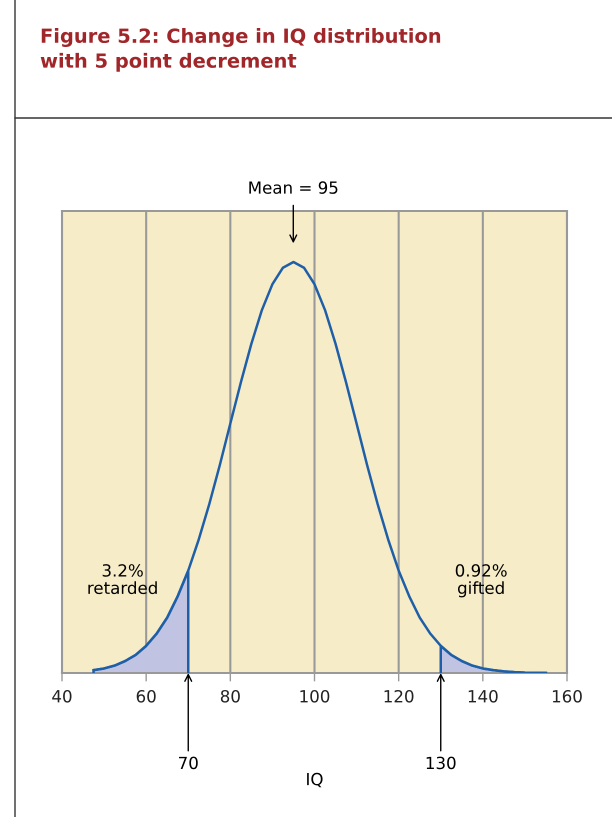 The height and width of the screenshot is (817, 612). Describe the element at coordinates (315, 780) in the screenshot. I see `x-axis-title: IQ` at that location.